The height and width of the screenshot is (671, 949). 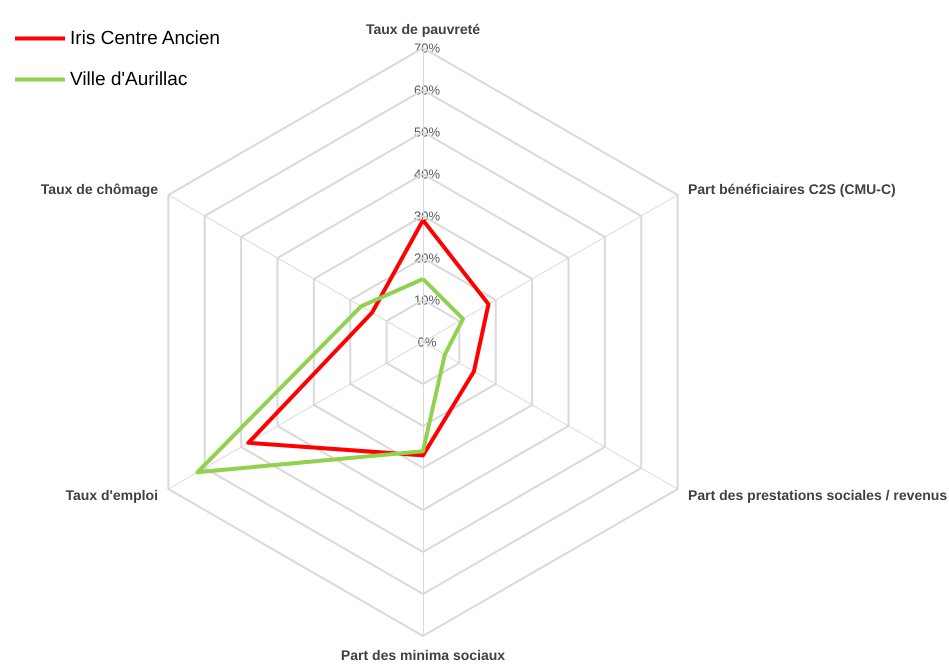 What do you see at coordinates (423, 29) in the screenshot?
I see `spoke-label: Taux de pauvreté` at bounding box center [423, 29].